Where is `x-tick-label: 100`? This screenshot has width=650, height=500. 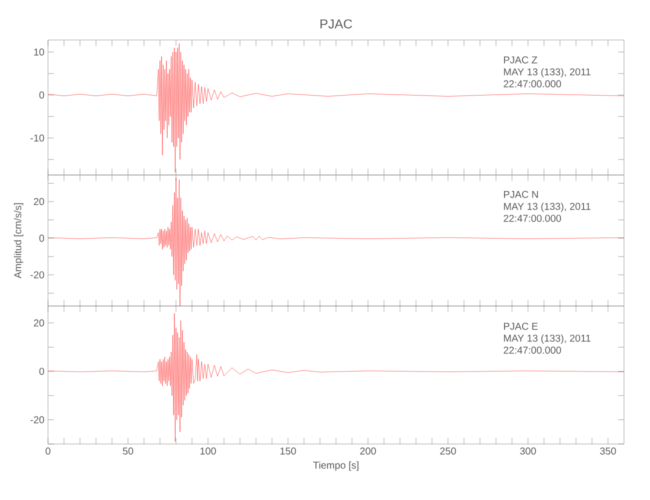
x-tick-label: 100 is located at coordinates (208, 451).